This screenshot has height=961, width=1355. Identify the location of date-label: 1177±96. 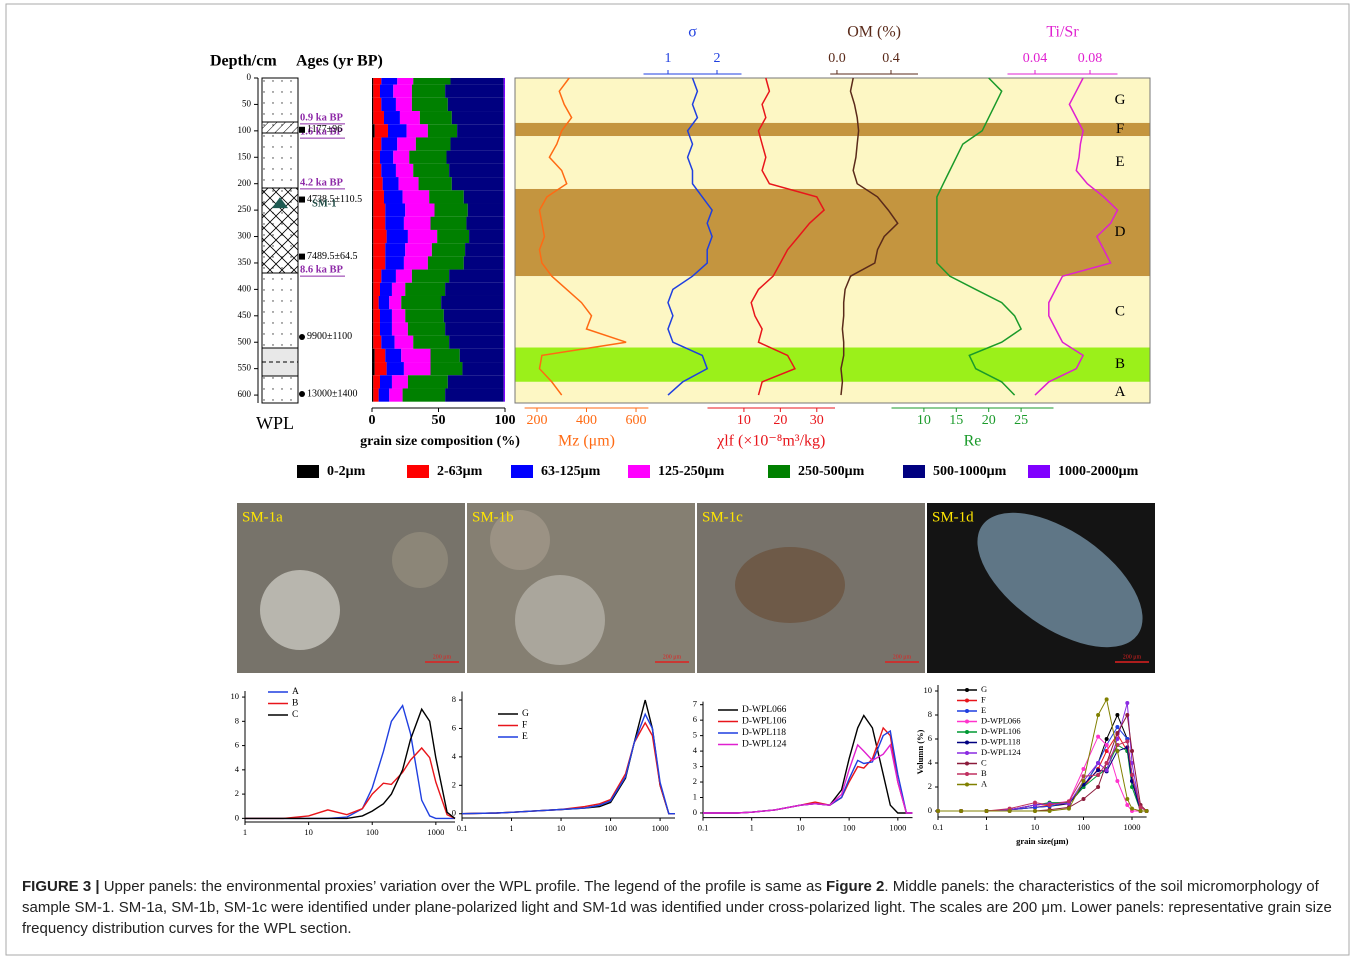
(324, 129).